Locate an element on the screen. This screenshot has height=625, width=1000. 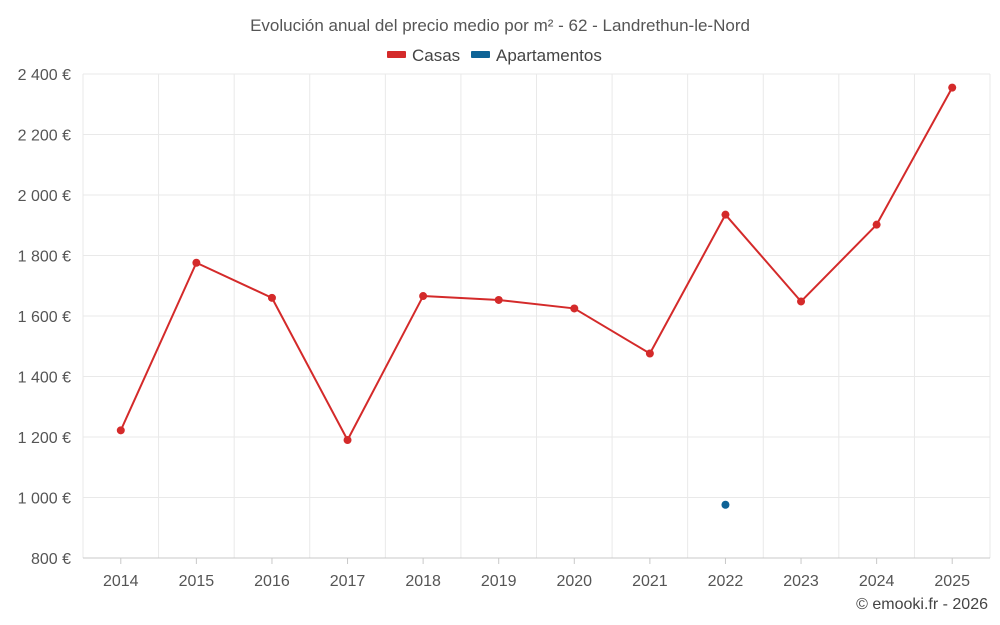
x-tick-label: 2018 is located at coordinates (423, 581).